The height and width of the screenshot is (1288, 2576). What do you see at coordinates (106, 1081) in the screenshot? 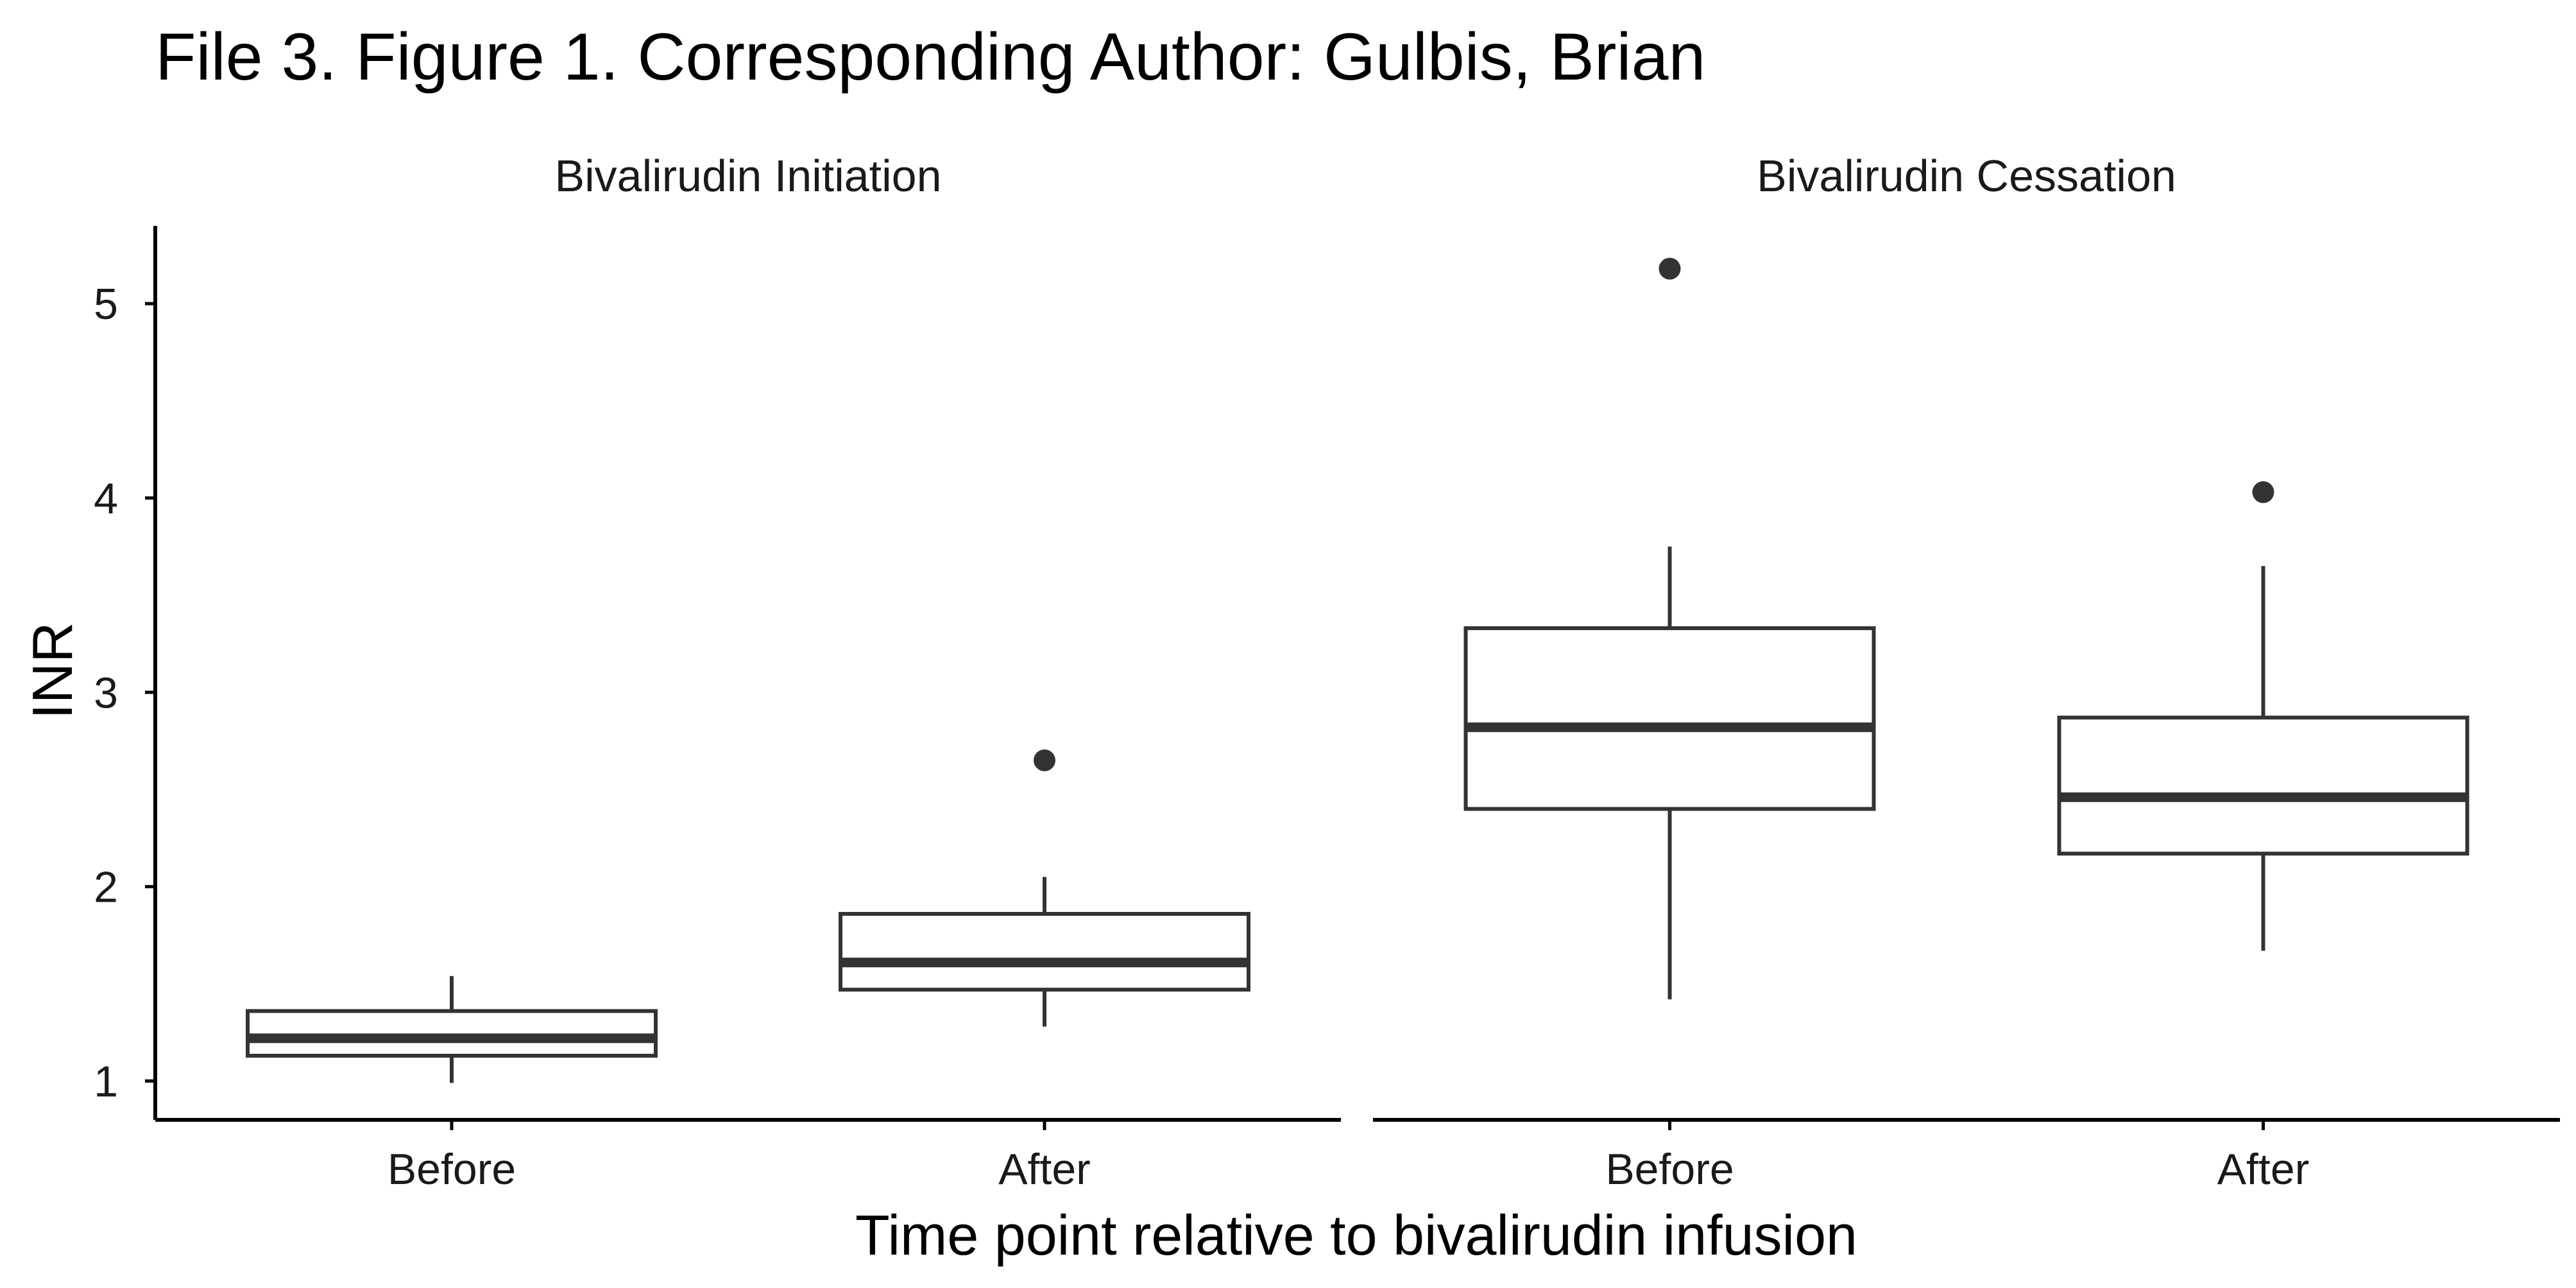
I see `y-tick-label: 1` at bounding box center [106, 1081].